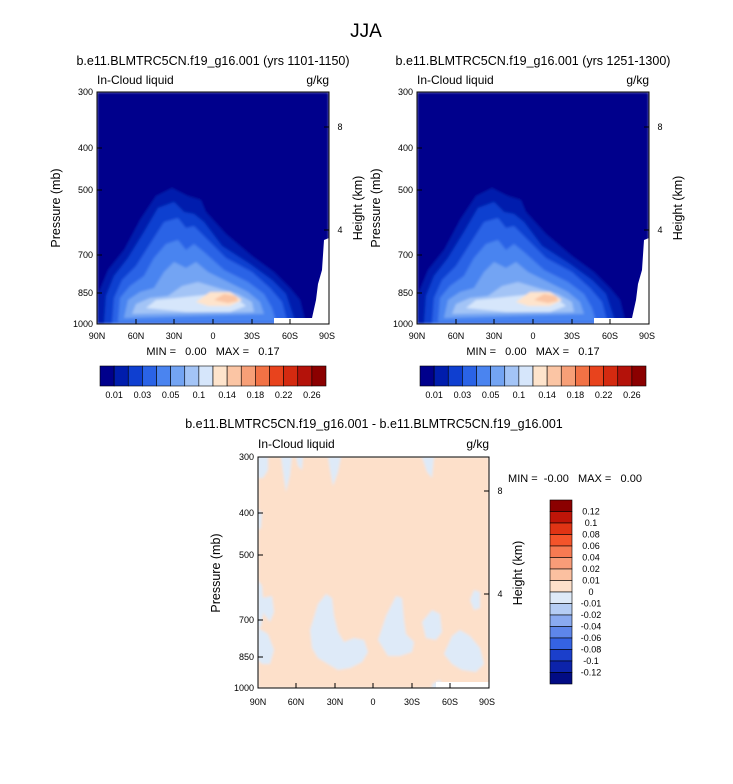 The width and height of the screenshot is (733, 784). What do you see at coordinates (246, 620) in the screenshot?
I see `panel-c-ytick: 700` at bounding box center [246, 620].